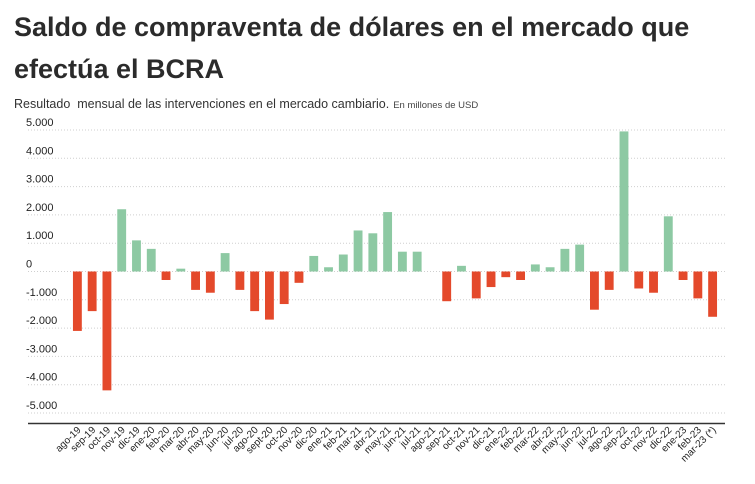  Describe the element at coordinates (40, 236) in the screenshot. I see `y-tick-label: 1.000` at that location.